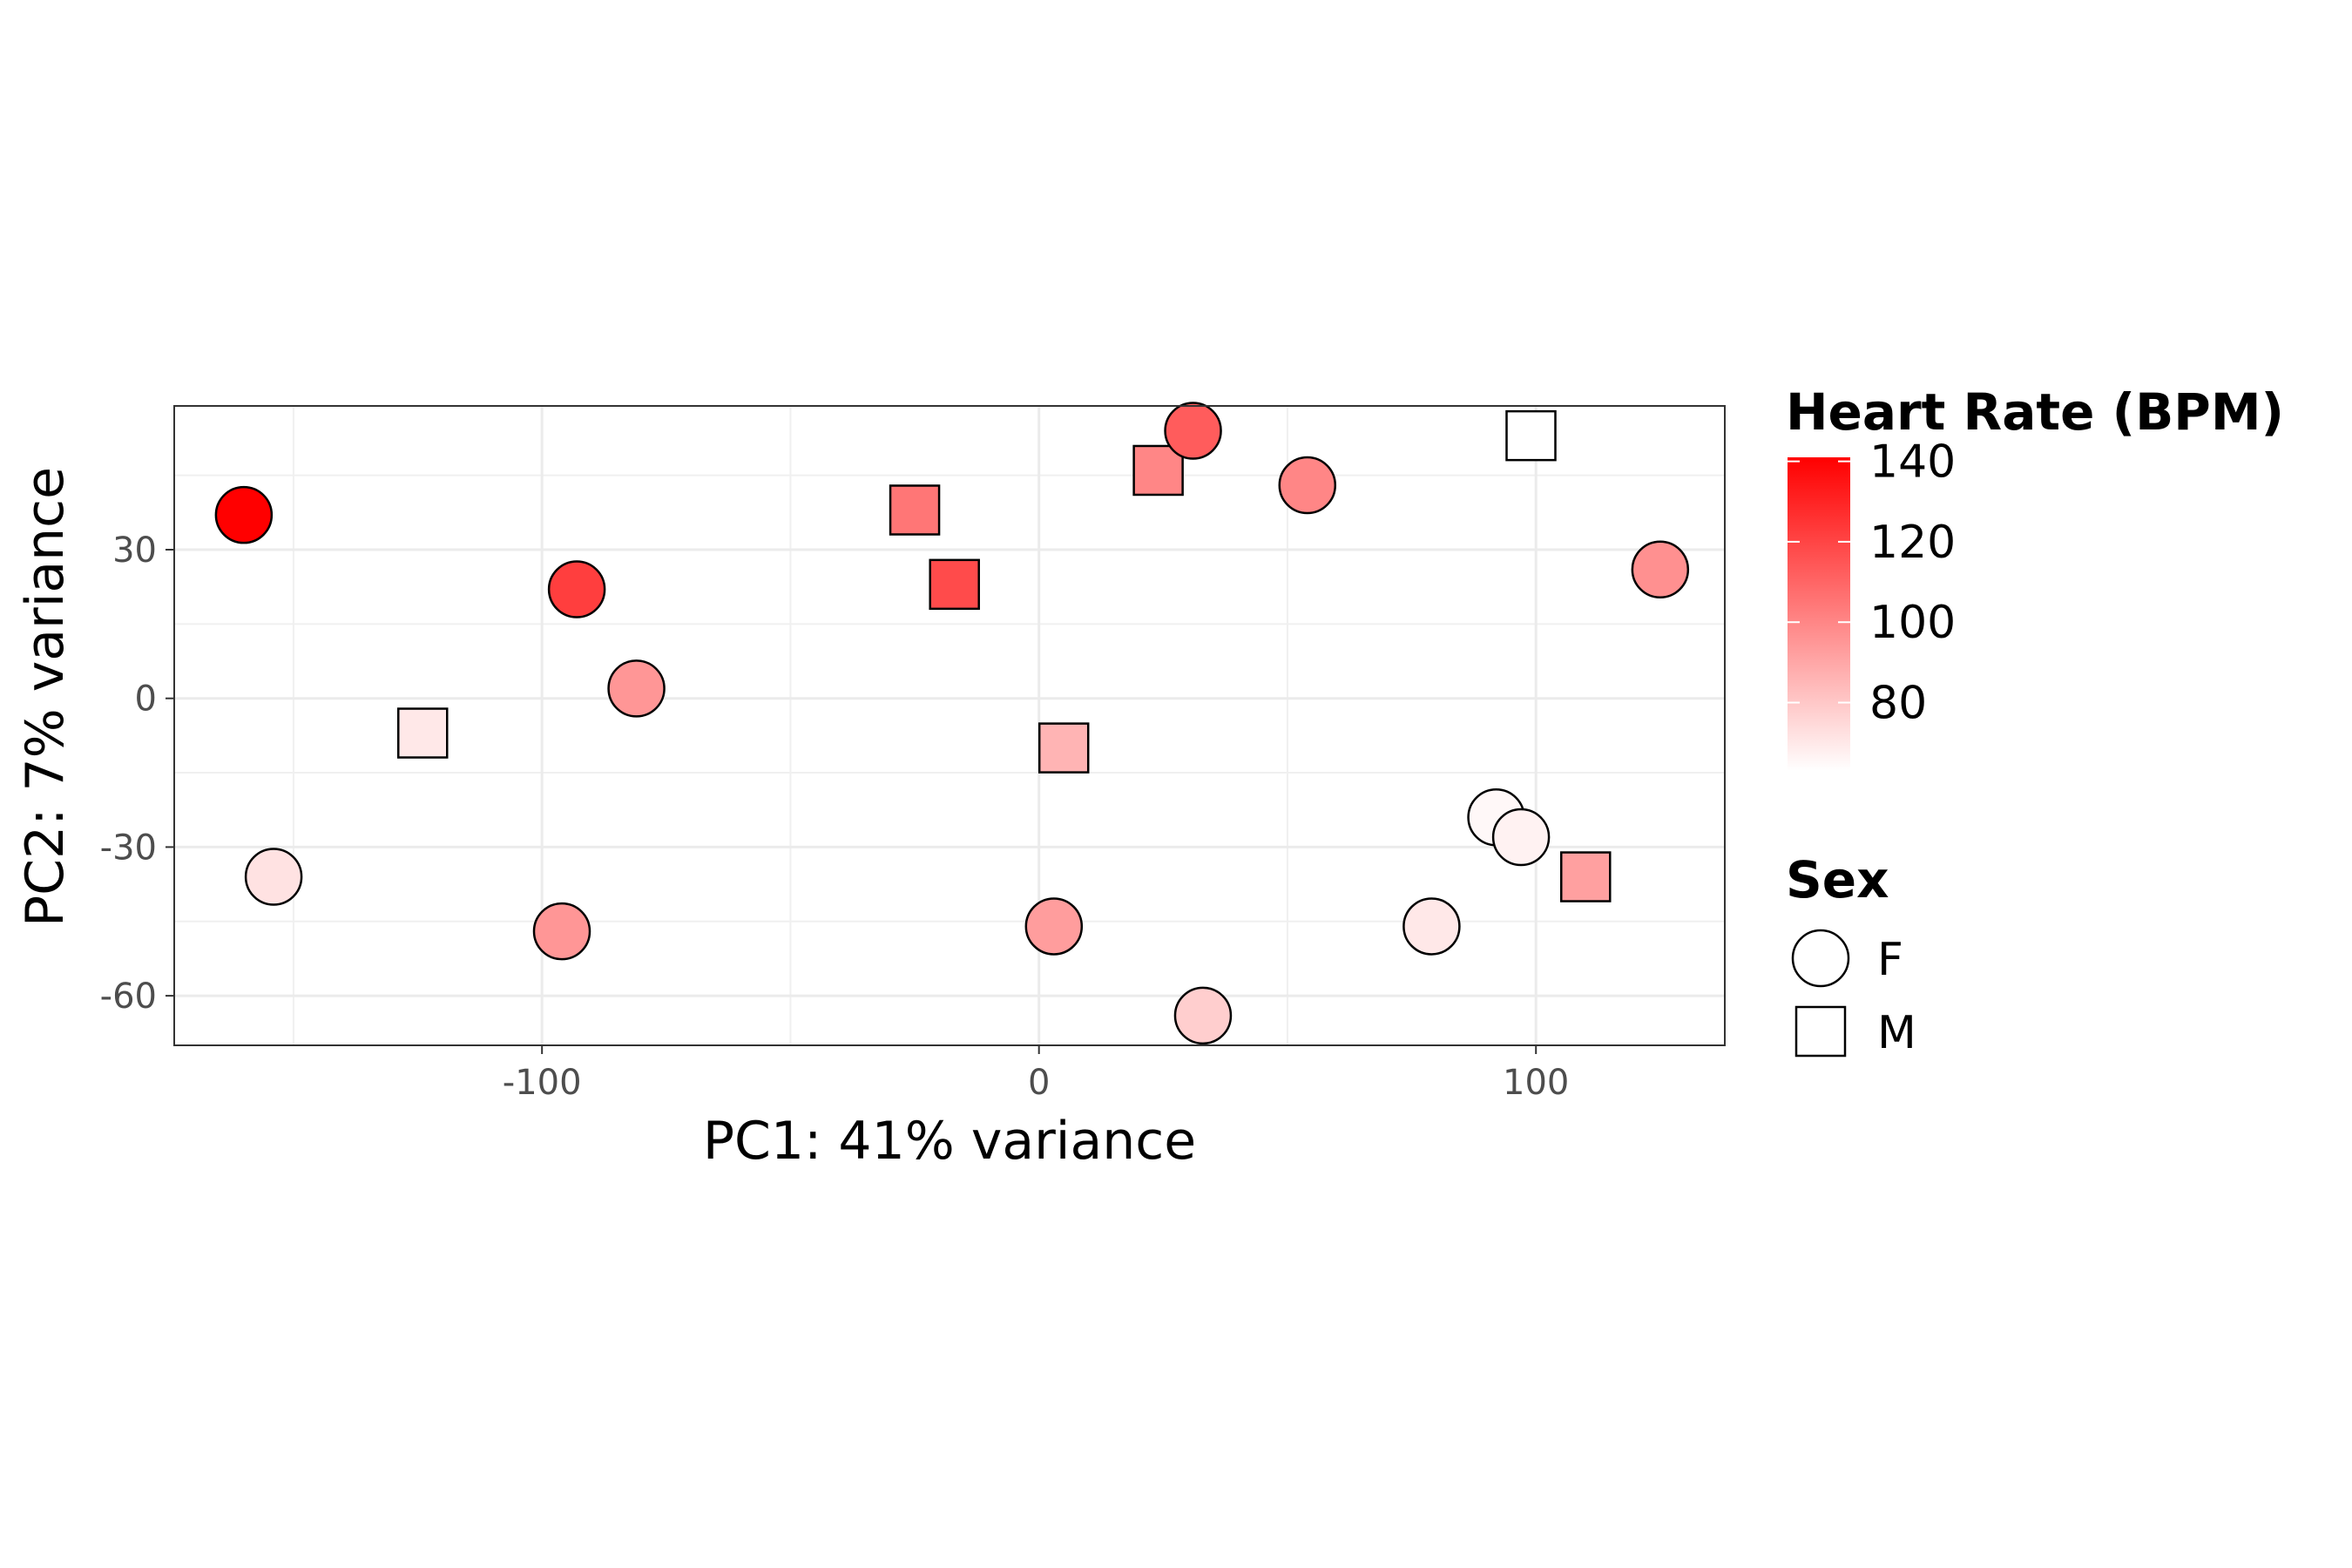 The height and width of the screenshot is (1568, 2352). I want to click on colorbar-ticks: 80 100 120 140, so click(1872, 583).